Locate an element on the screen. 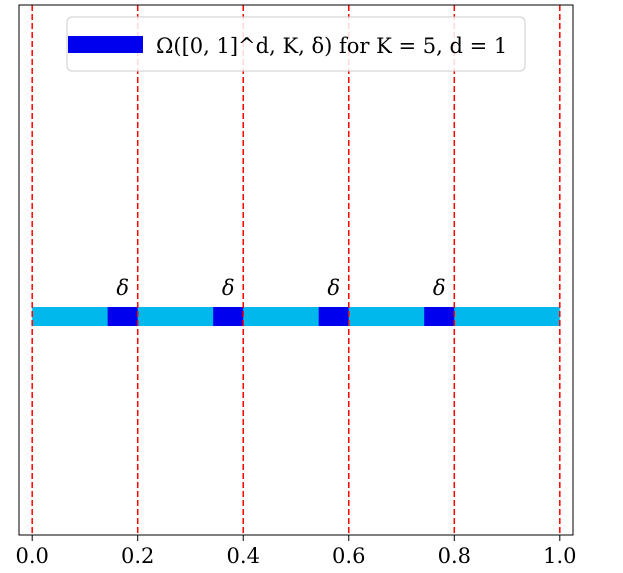  legend-label: Ω([0, 1]^d, K, δ) for K = 5, d = 1 is located at coordinates (331, 46).